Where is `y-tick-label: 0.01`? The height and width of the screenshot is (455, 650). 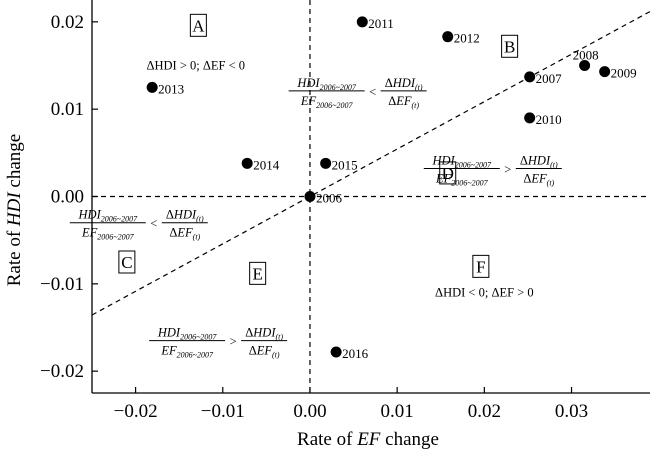
y-tick-label: 0.01 is located at coordinates (67, 109).